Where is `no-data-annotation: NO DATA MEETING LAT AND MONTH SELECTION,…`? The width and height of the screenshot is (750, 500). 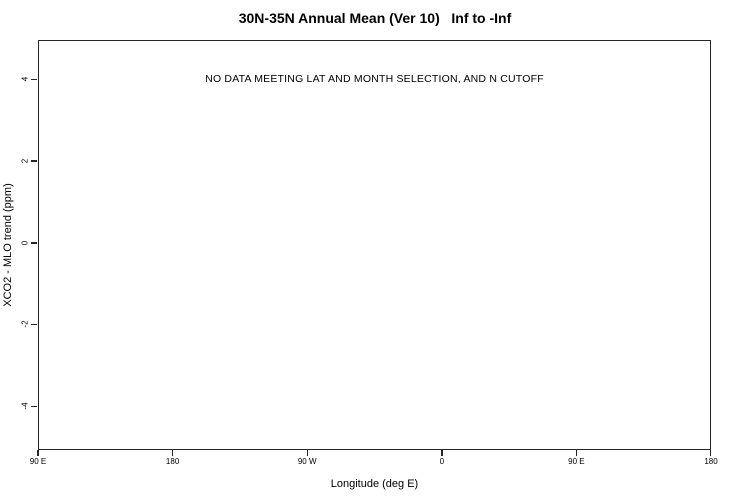 no-data-annotation: NO DATA MEETING LAT AND MONTH SELECTION,… is located at coordinates (374, 79).